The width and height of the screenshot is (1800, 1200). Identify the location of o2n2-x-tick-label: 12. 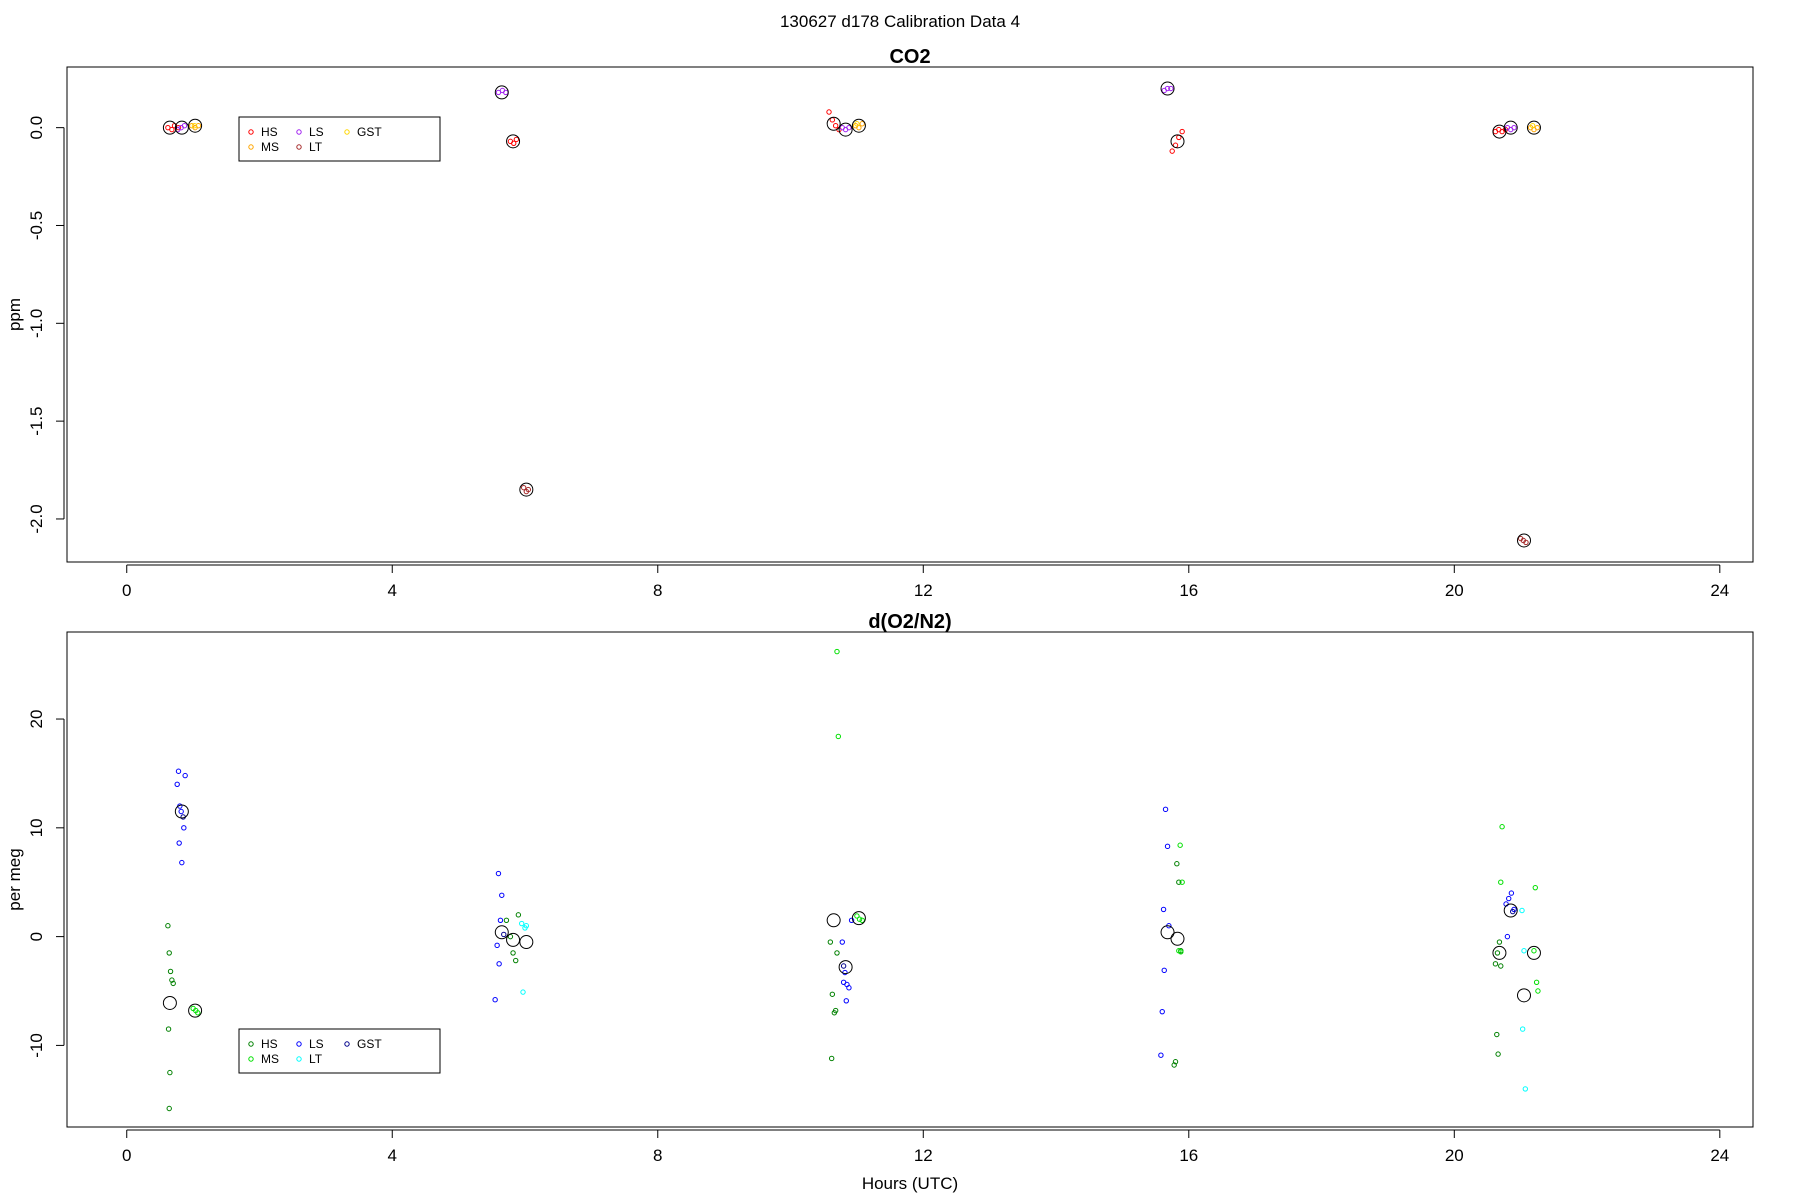
(923, 1155).